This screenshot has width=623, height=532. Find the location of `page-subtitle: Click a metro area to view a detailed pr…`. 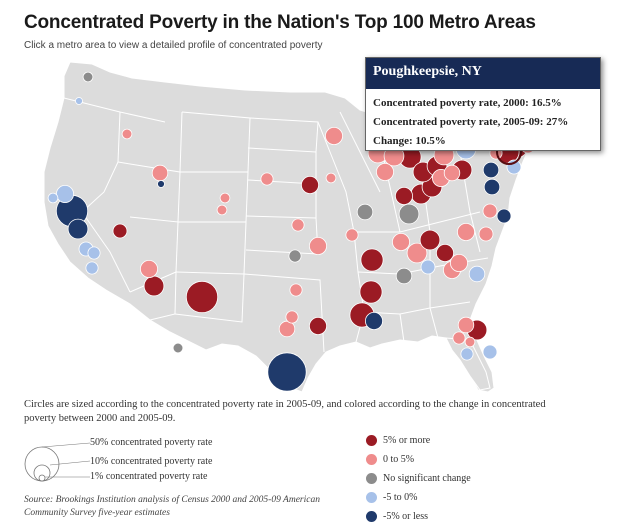

page-subtitle: Click a metro area to view a detailed pr… is located at coordinates (173, 45).